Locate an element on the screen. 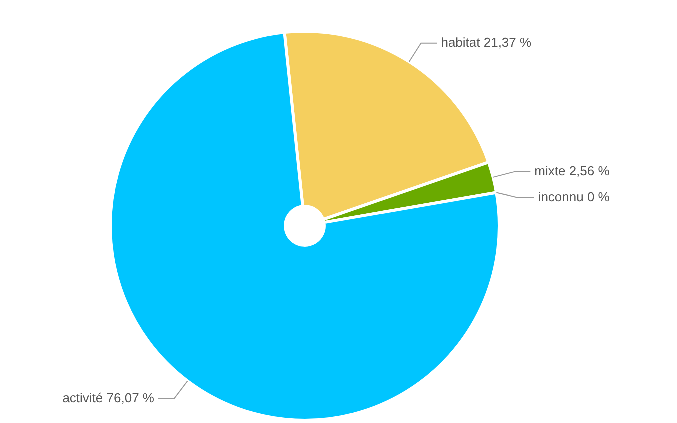  slice-label: mixte 2,56 % is located at coordinates (572, 171).